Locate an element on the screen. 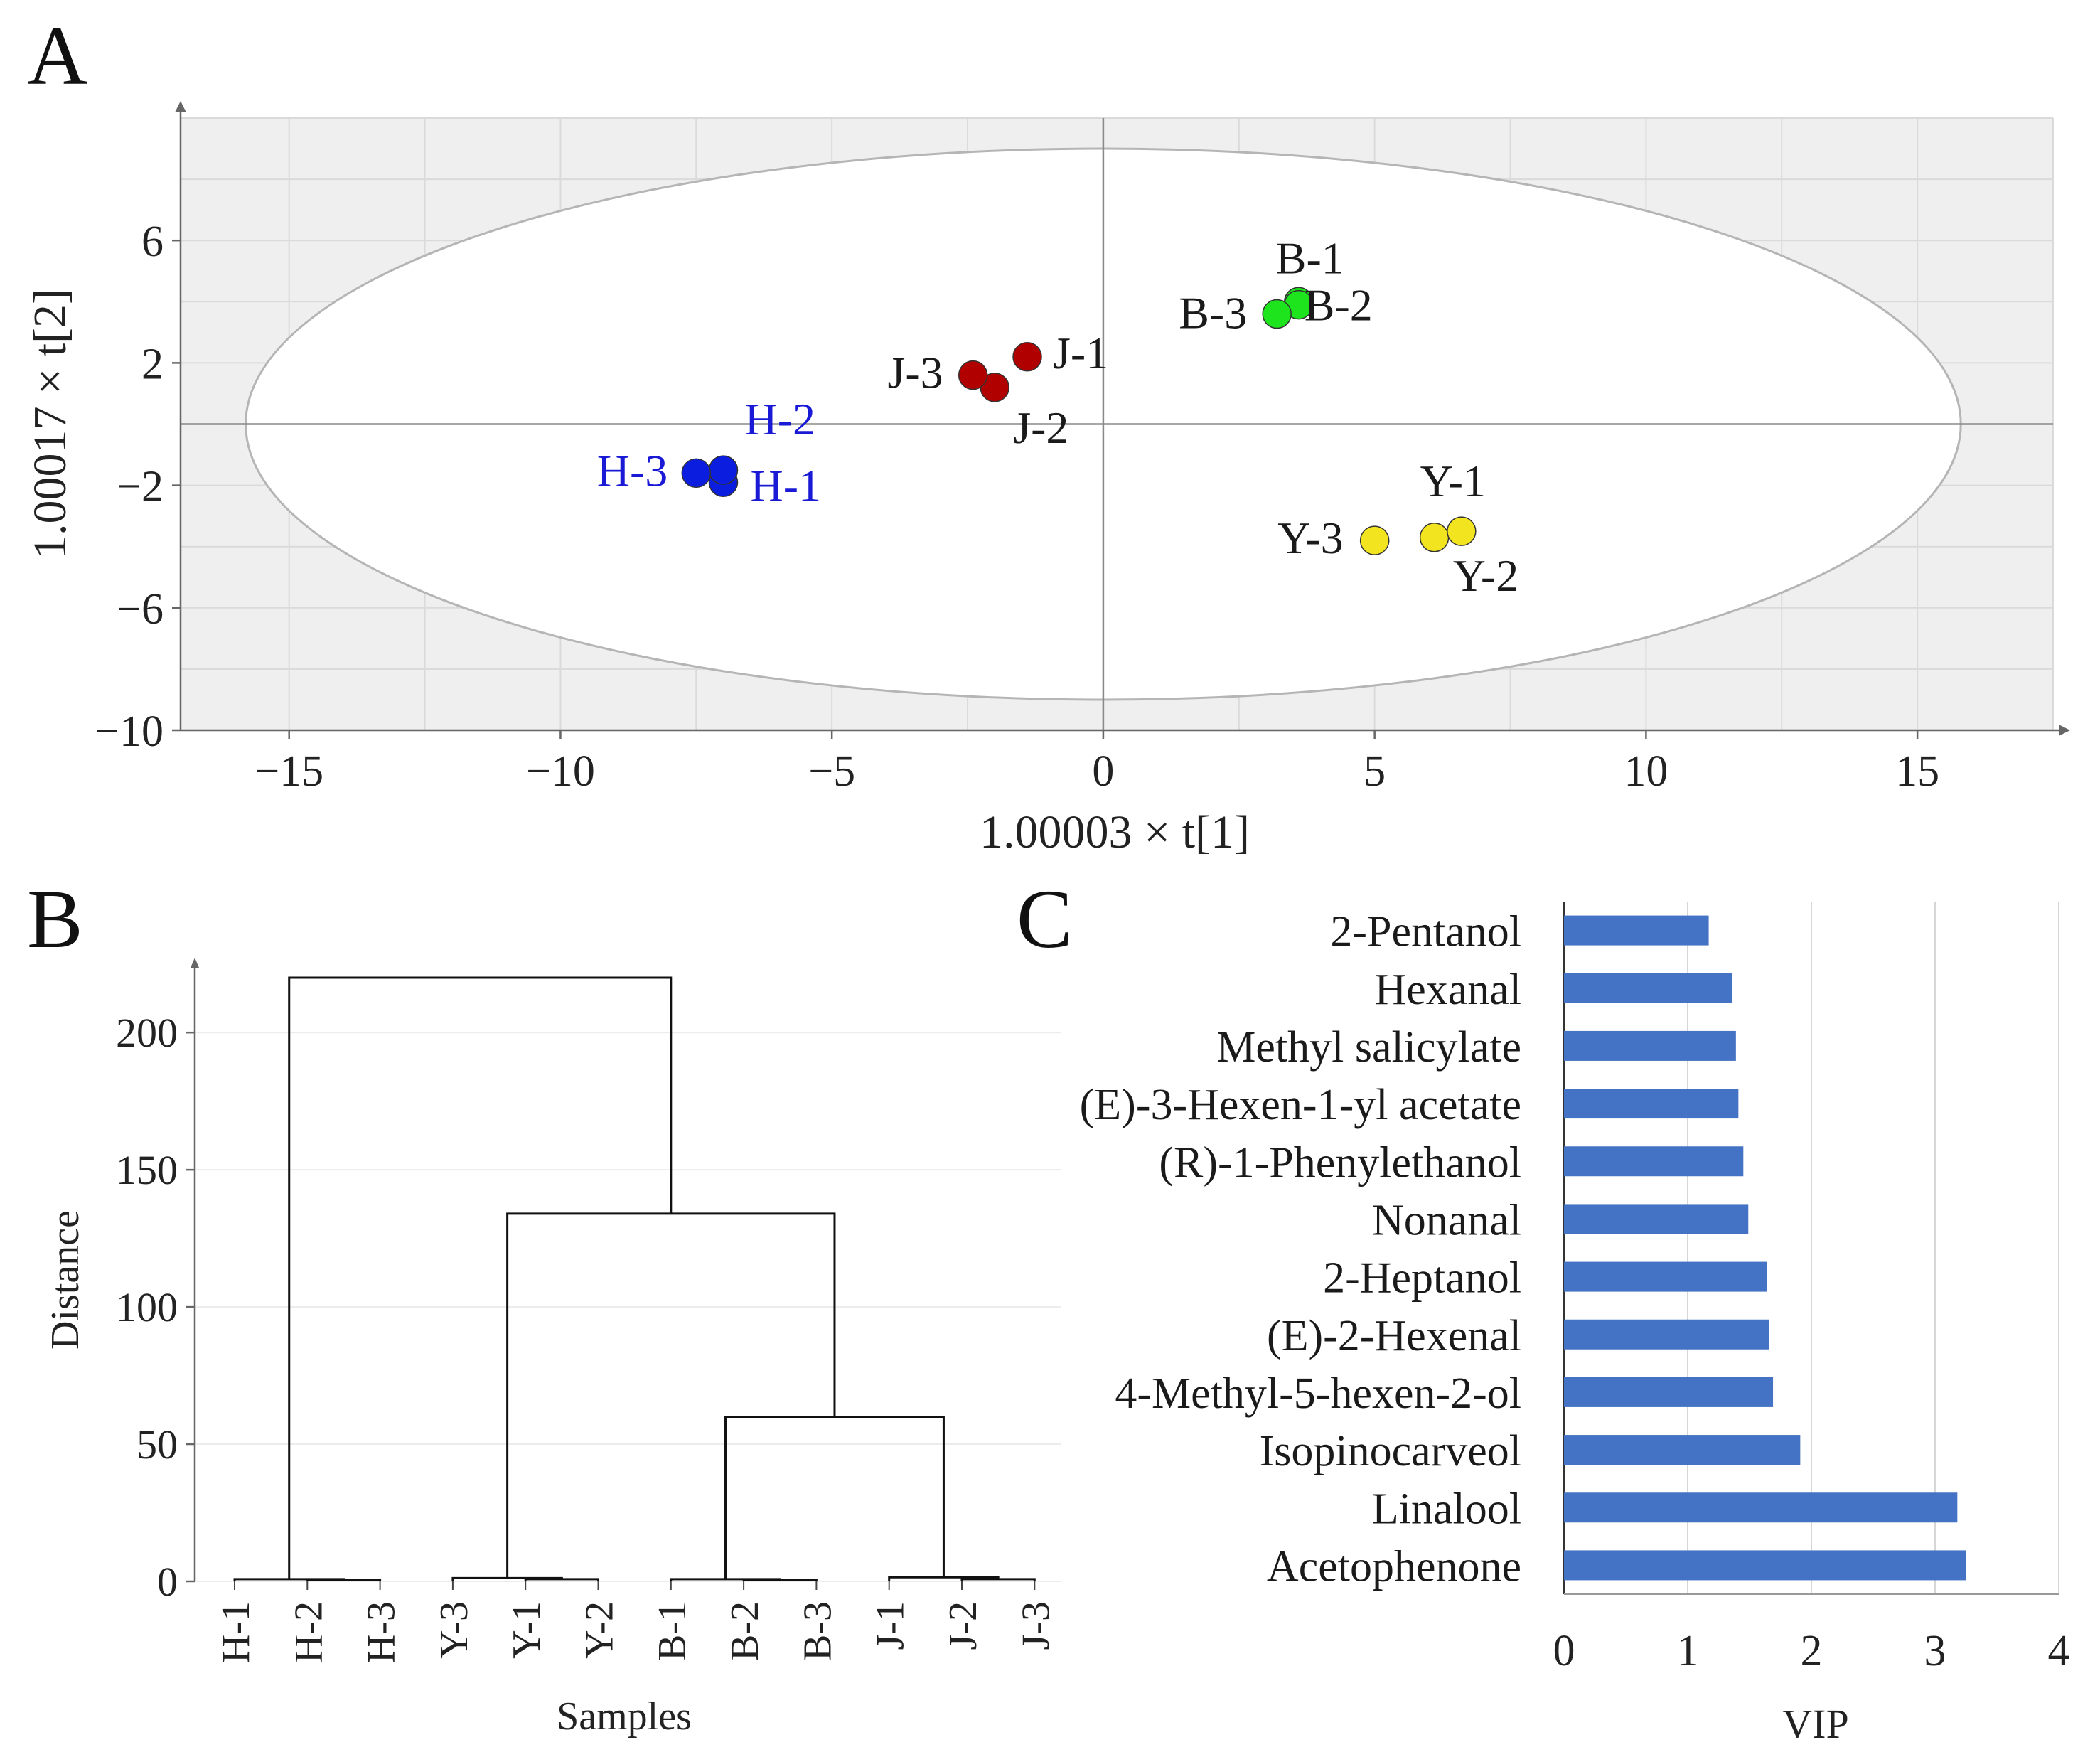 The width and height of the screenshot is (2100, 1752). vip-category-label: (E)-3-Hexen-1-yl acetate is located at coordinates (1300, 1105).